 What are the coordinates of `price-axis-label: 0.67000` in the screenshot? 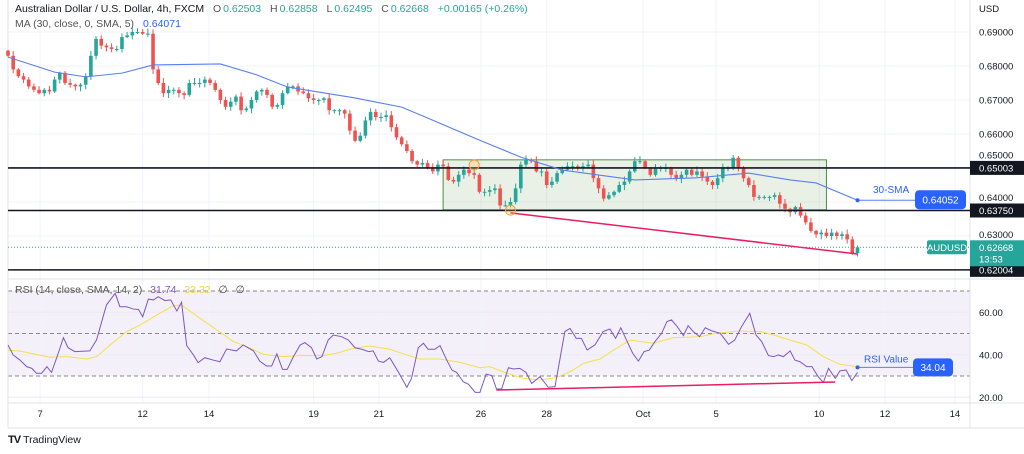 It's located at (996, 101).